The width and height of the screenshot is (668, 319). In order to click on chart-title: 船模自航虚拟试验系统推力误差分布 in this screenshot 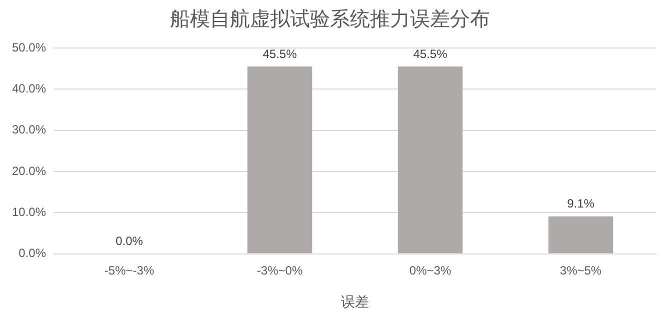, I will do `click(330, 19)`.